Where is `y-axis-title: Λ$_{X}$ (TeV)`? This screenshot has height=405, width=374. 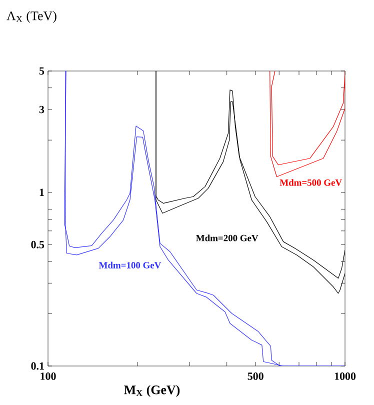
y-axis-title: Λ$_{X}$ (TeV) is located at coordinates (31, 17).